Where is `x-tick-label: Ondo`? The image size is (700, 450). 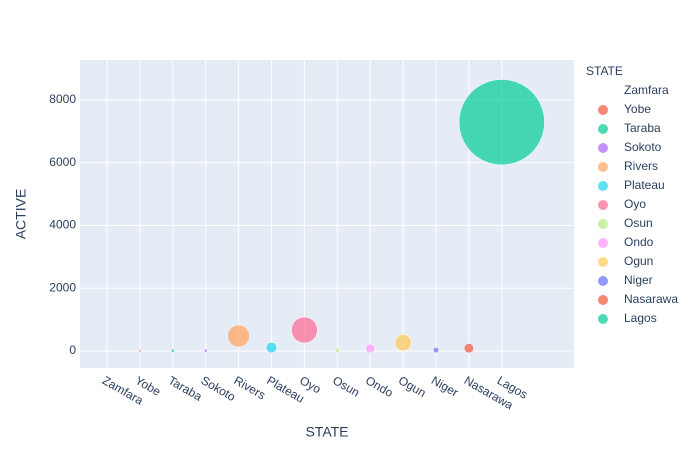
x-tick-label: Ondo is located at coordinates (379, 386).